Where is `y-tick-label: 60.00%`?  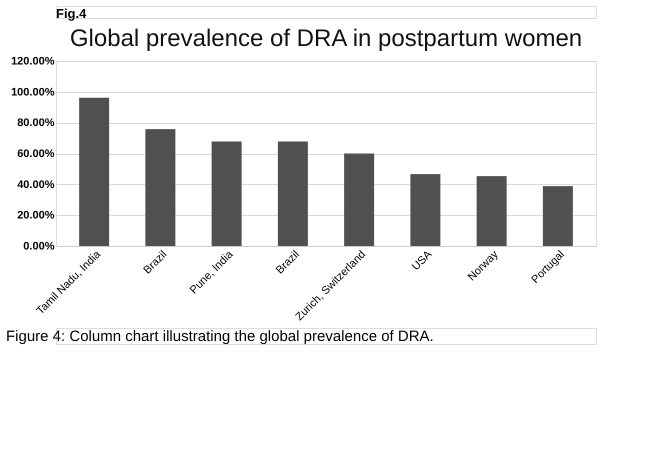 y-tick-label: 60.00% is located at coordinates (36, 154).